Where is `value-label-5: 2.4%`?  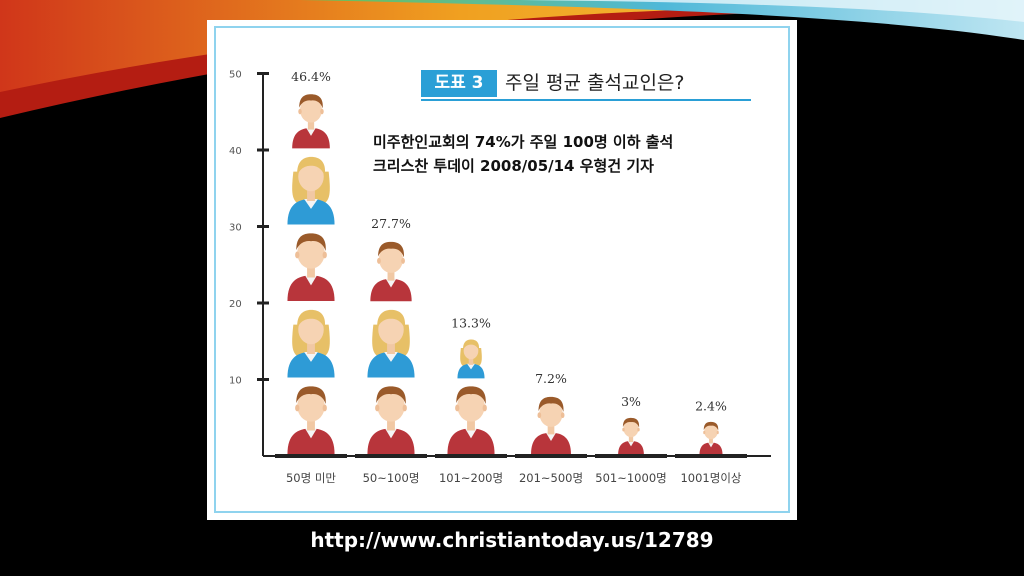 value-label-5: 2.4% is located at coordinates (711, 406).